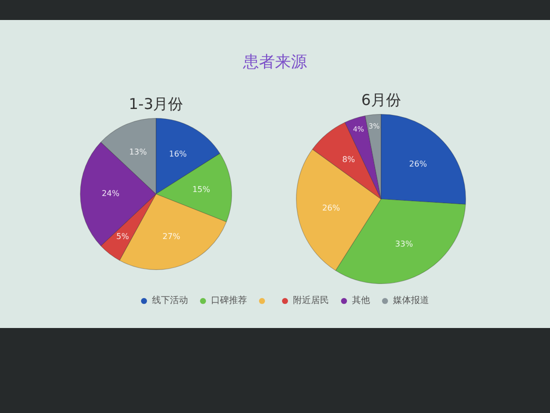  Describe the element at coordinates (171, 236) in the screenshot. I see `data-label: 27%` at that location.